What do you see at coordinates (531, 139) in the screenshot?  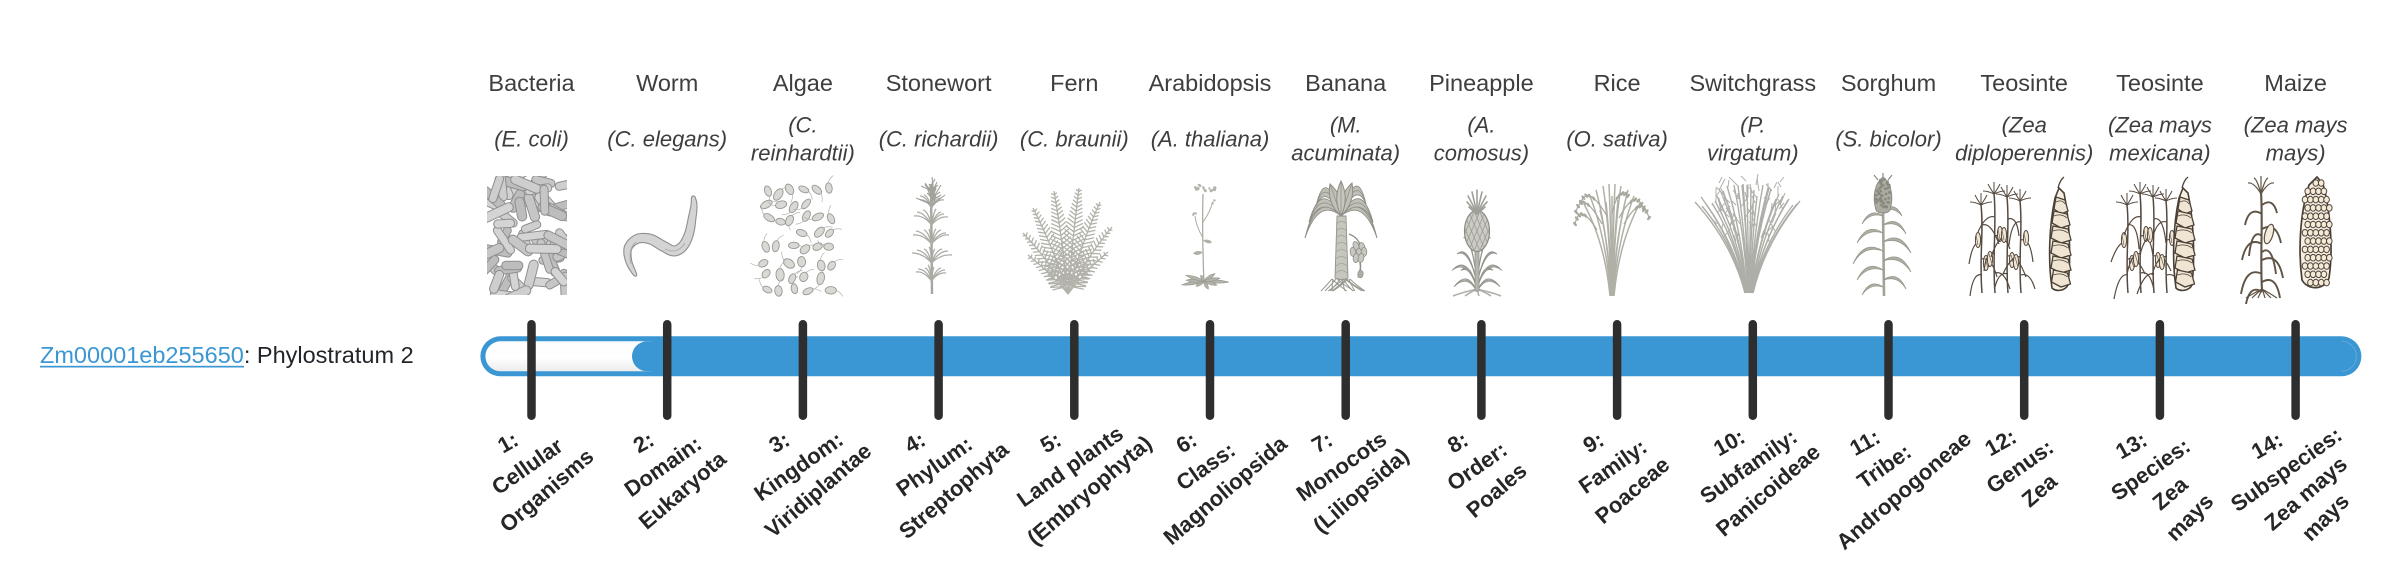 I see `svg-text: (E. coli)` at bounding box center [531, 139].